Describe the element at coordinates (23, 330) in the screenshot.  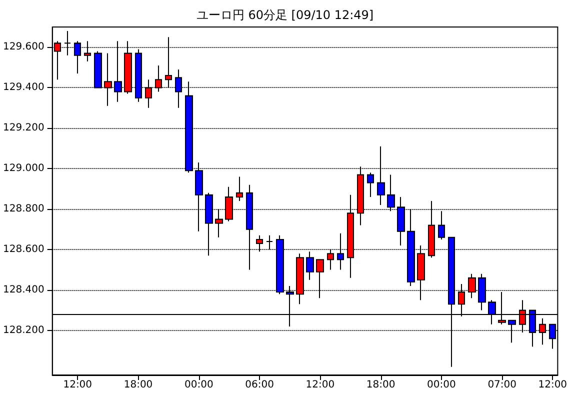
I see `y-tick-label: 128.200` at that location.